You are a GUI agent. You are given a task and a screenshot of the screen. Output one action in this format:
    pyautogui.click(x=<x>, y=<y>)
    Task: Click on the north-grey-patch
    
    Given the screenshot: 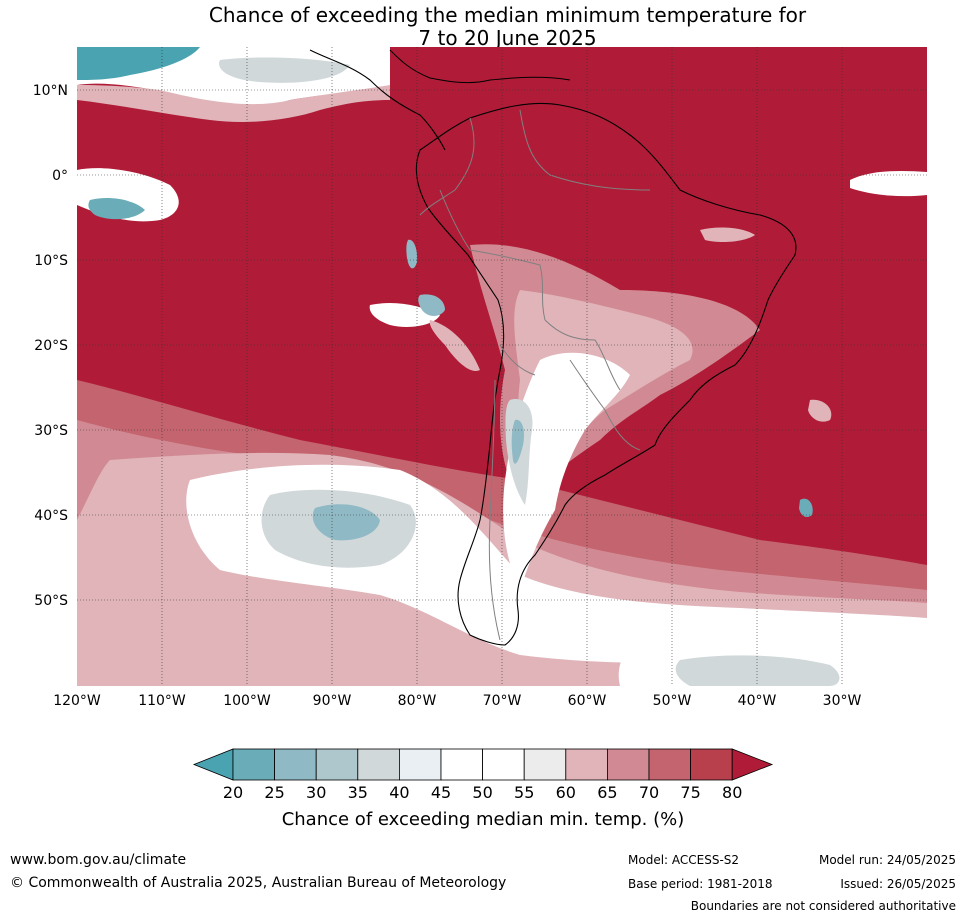 What is the action you would take?
    pyautogui.click(x=284, y=70)
    